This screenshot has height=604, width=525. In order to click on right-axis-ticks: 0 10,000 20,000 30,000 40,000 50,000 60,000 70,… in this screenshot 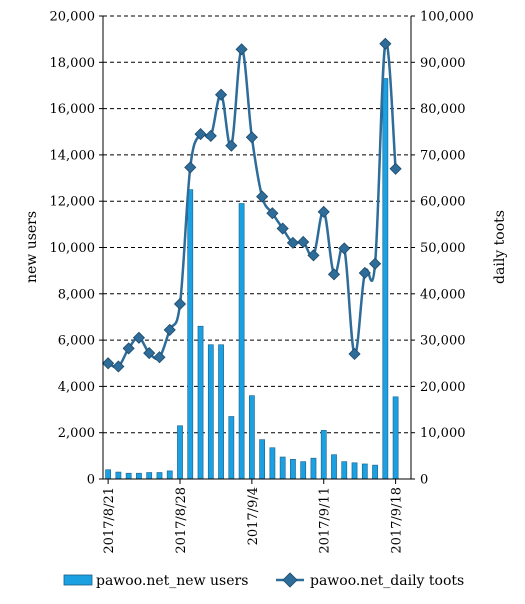, I will do `click(442, 249)`.